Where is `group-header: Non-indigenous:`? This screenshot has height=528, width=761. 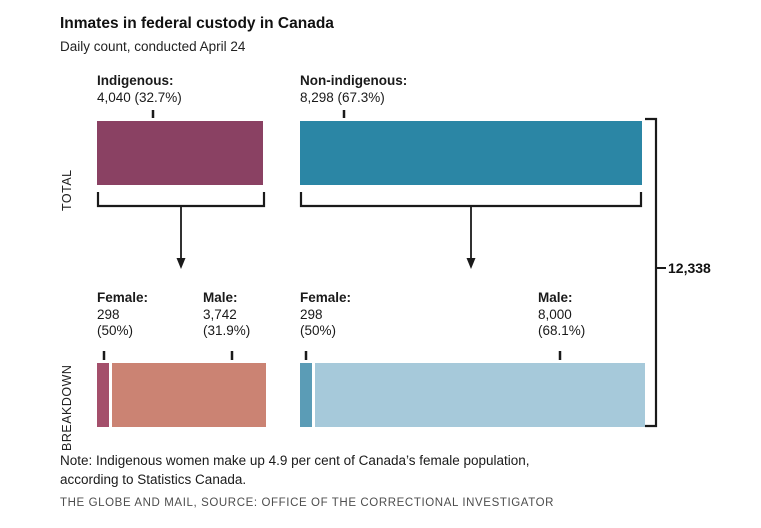 group-header: Non-indigenous: is located at coordinates (354, 80).